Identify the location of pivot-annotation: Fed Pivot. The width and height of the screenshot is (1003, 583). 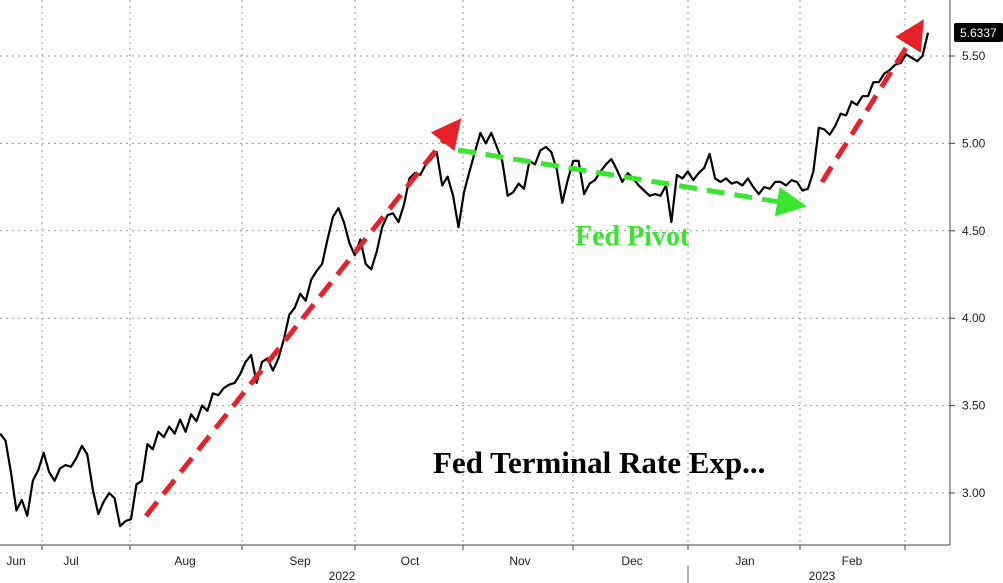
(632, 236).